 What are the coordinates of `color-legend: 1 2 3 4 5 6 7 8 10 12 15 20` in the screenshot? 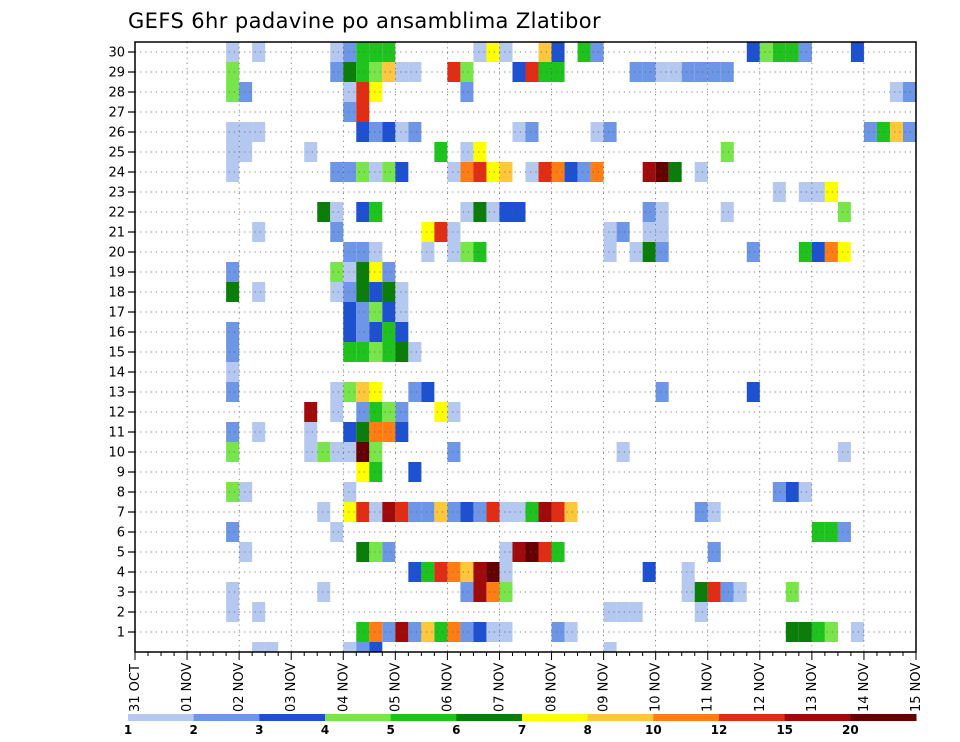 It's located at (520, 725).